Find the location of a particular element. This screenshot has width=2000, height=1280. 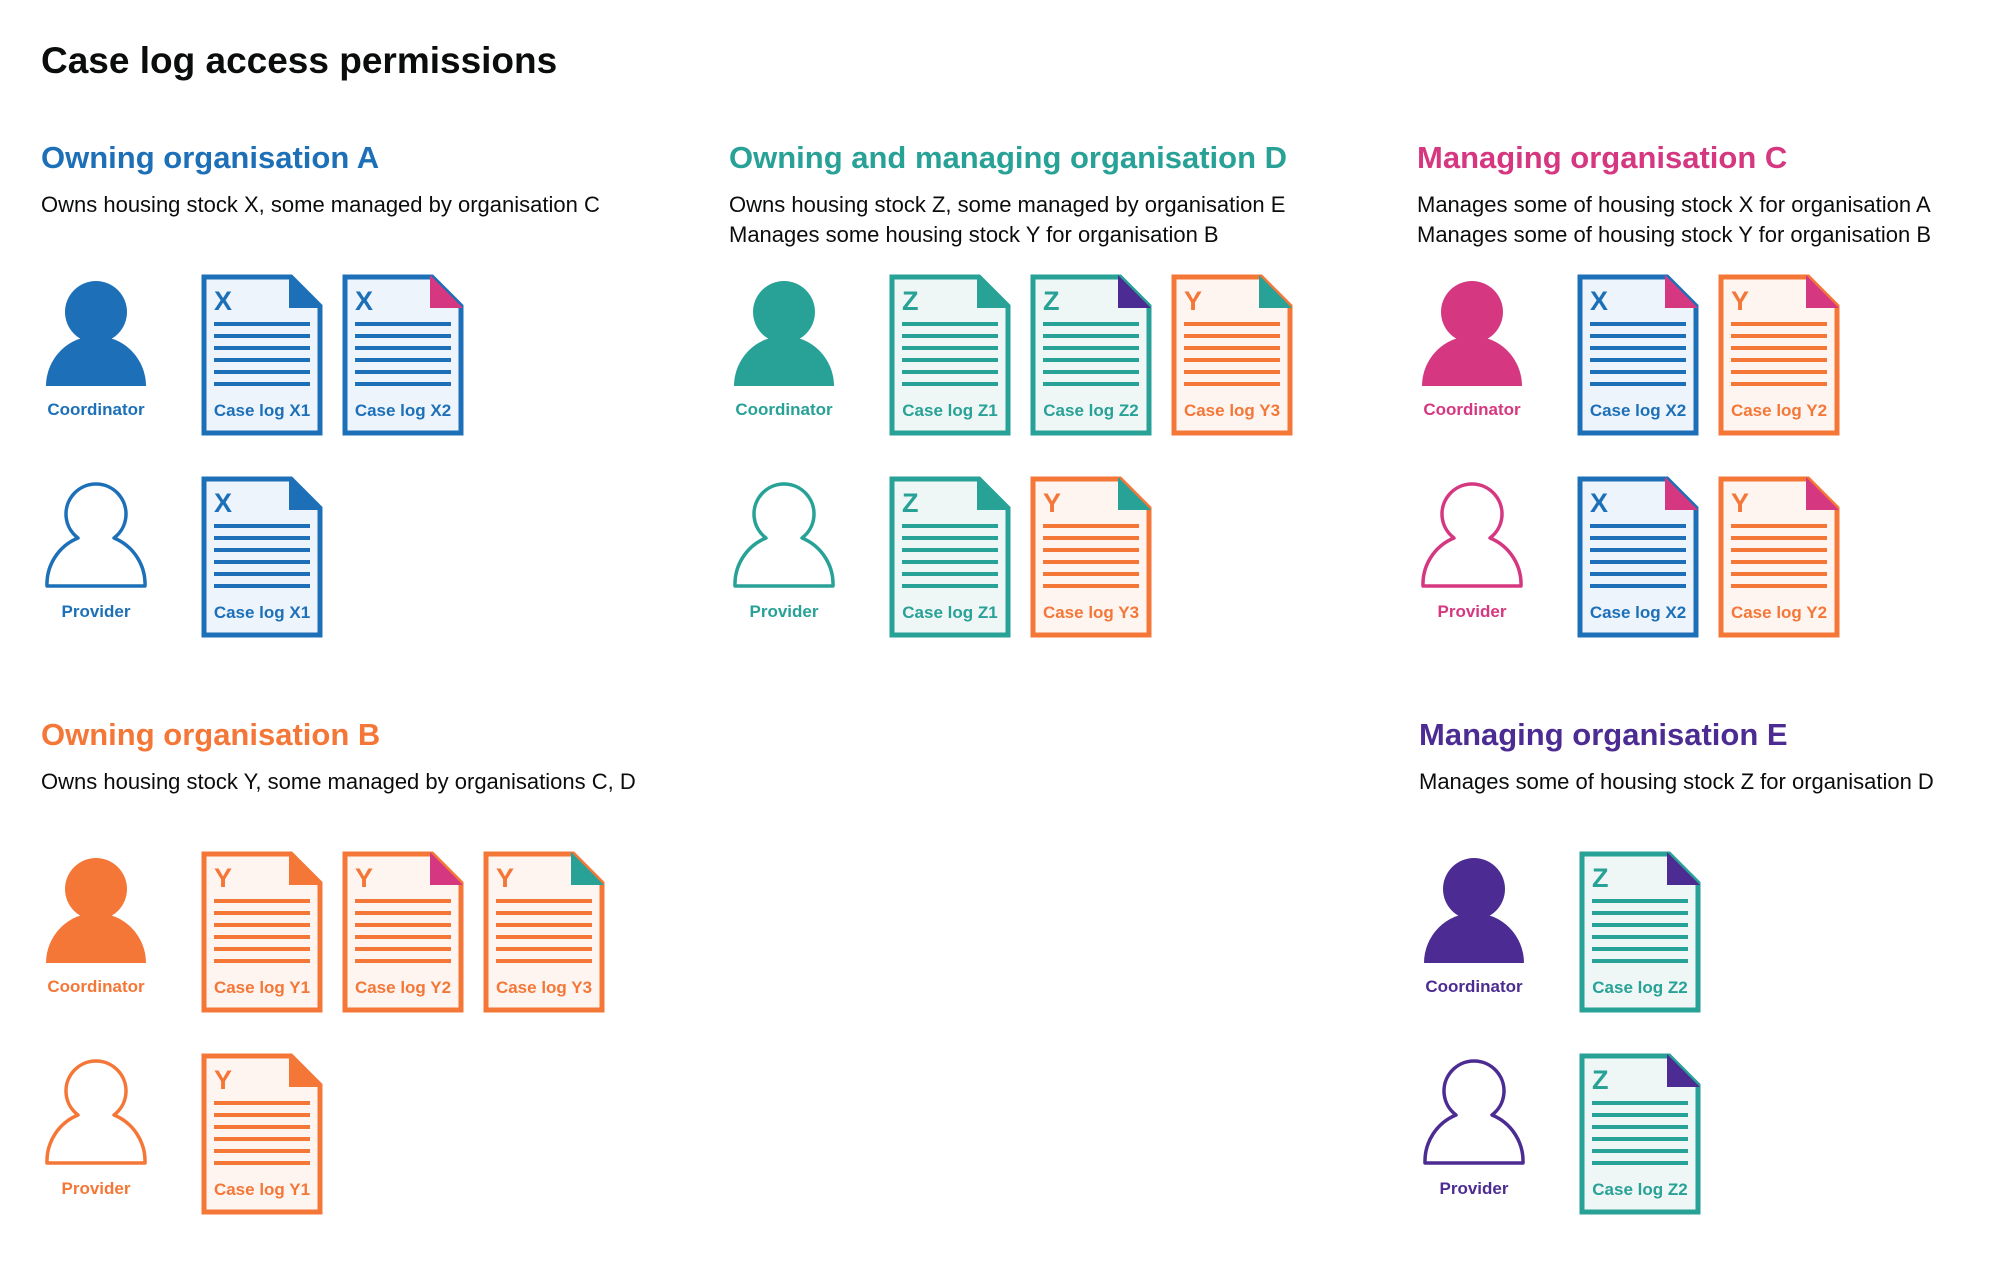

role-row-coordinator: Coordinator X Case log X2 Y Case log Y2 is located at coordinates (1708, 356).